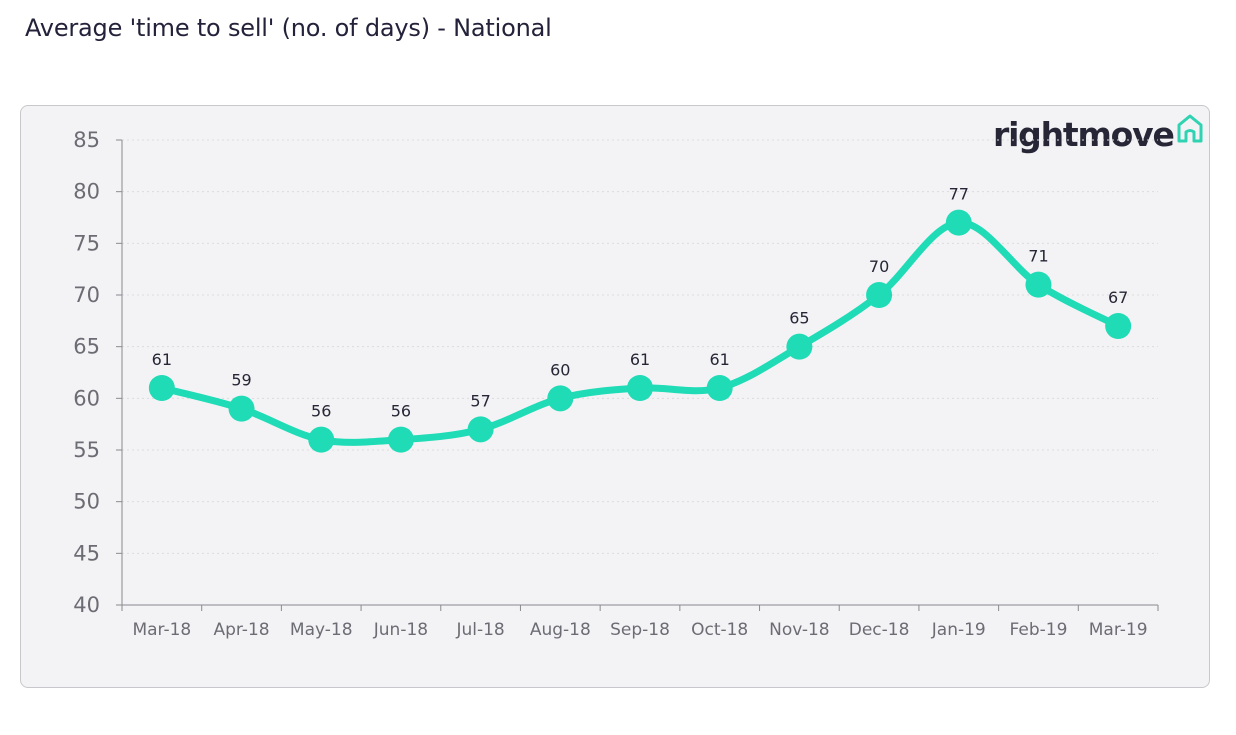  Describe the element at coordinates (400, 630) in the screenshot. I see `x-tick-label: Jun-18` at that location.